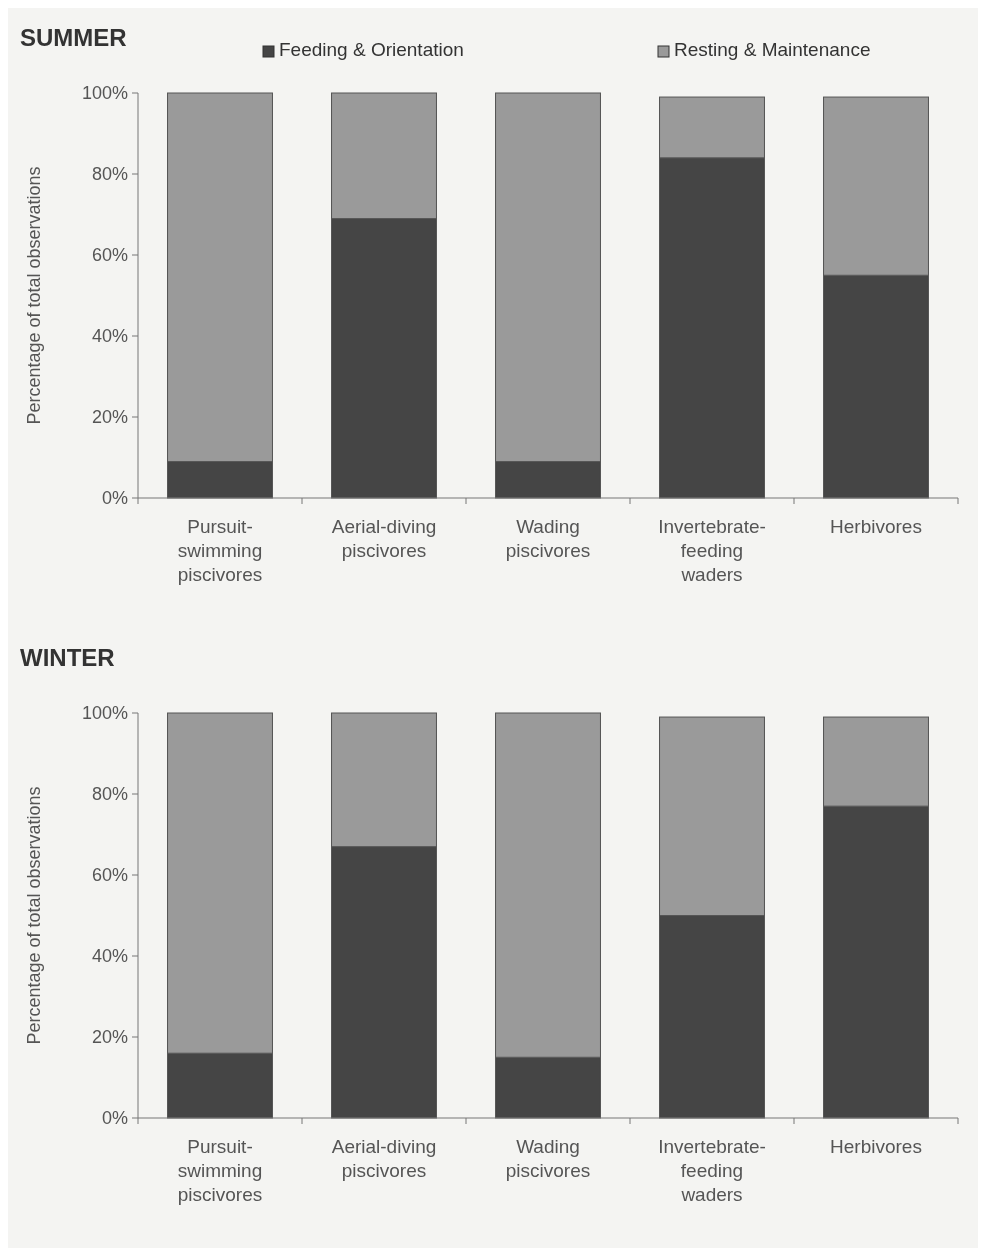 The height and width of the screenshot is (1248, 985). What do you see at coordinates (371, 49) in the screenshot?
I see `legend-label: Feeding & Orientation` at bounding box center [371, 49].